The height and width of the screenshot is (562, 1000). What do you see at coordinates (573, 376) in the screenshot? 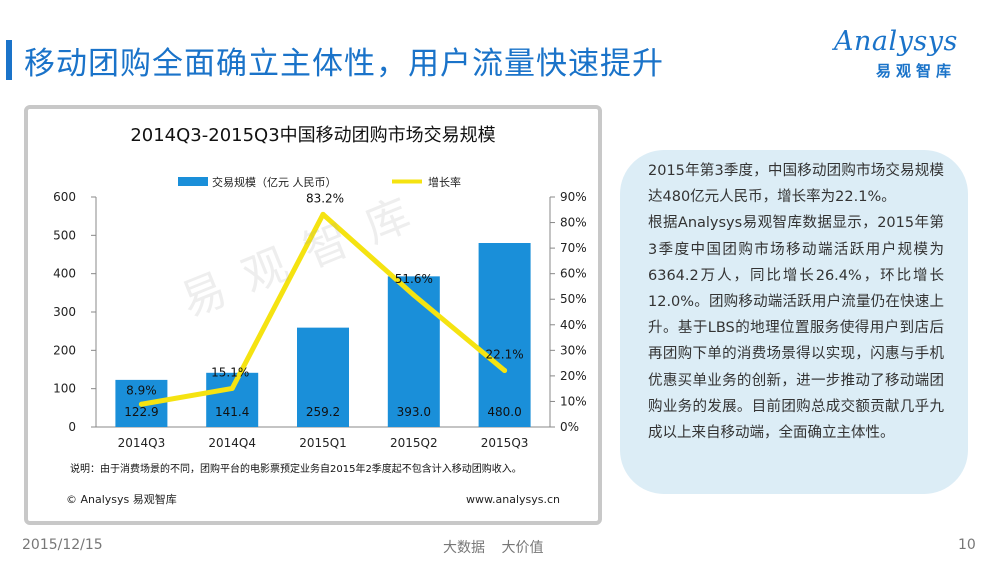
I see `y-tick-label-right: 20%` at bounding box center [573, 376].